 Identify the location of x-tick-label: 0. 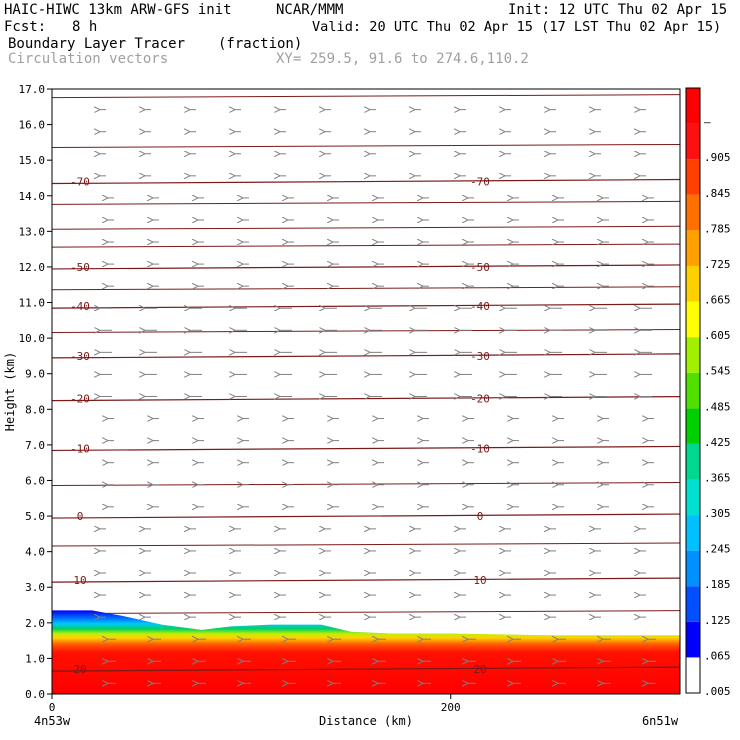
(52, 707).